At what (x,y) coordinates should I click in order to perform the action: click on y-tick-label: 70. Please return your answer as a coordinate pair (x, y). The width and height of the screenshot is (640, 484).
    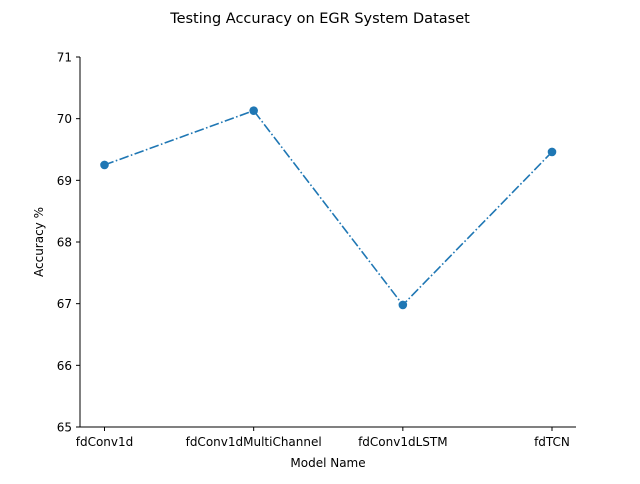
    Looking at the image, I should click on (64, 119).